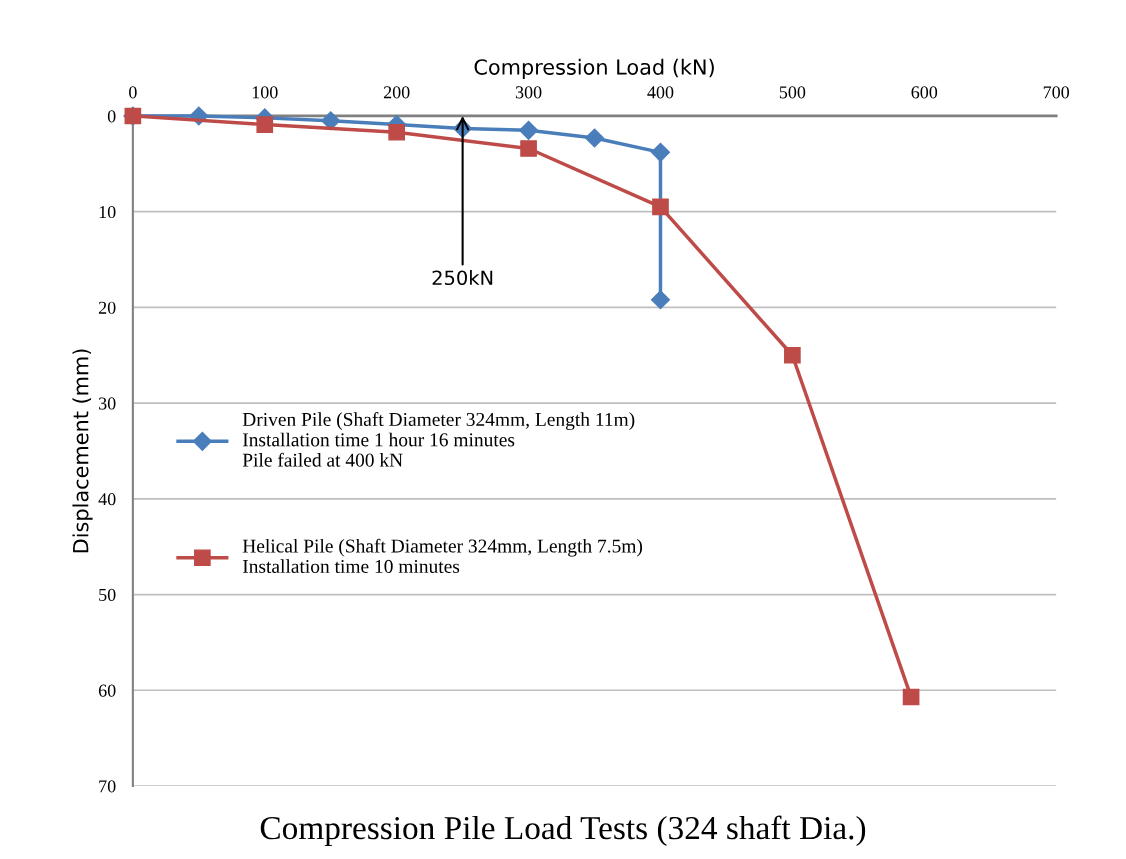  What do you see at coordinates (107, 690) in the screenshot?
I see `y-tick-label: 60` at bounding box center [107, 690].